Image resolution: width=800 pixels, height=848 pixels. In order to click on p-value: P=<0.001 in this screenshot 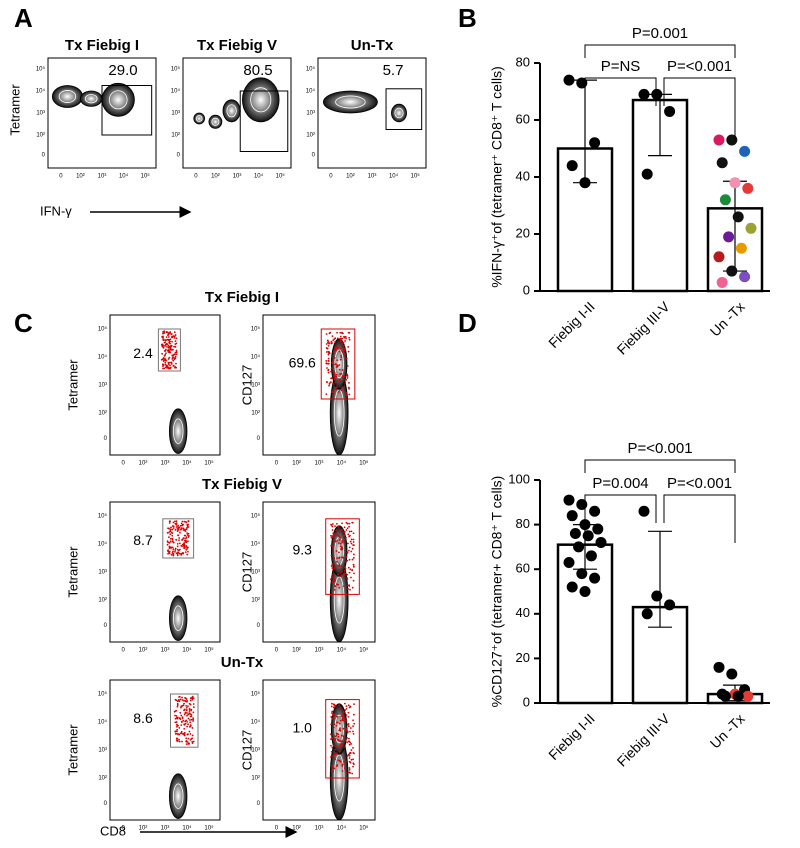, I will do `click(699, 483)`.